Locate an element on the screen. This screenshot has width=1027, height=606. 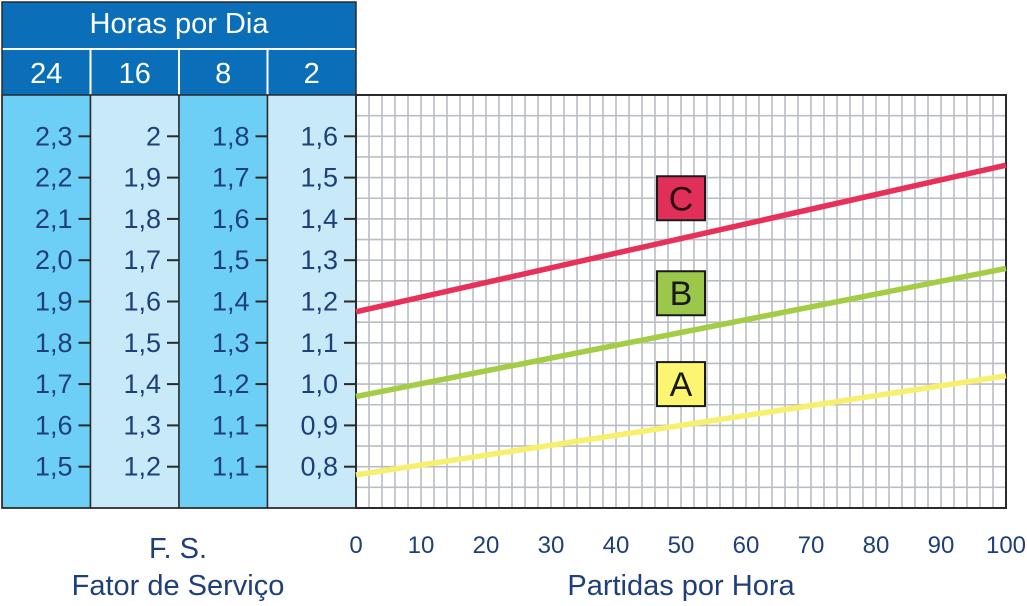
service-factor-value: 2,3 is located at coordinates (54, 136).